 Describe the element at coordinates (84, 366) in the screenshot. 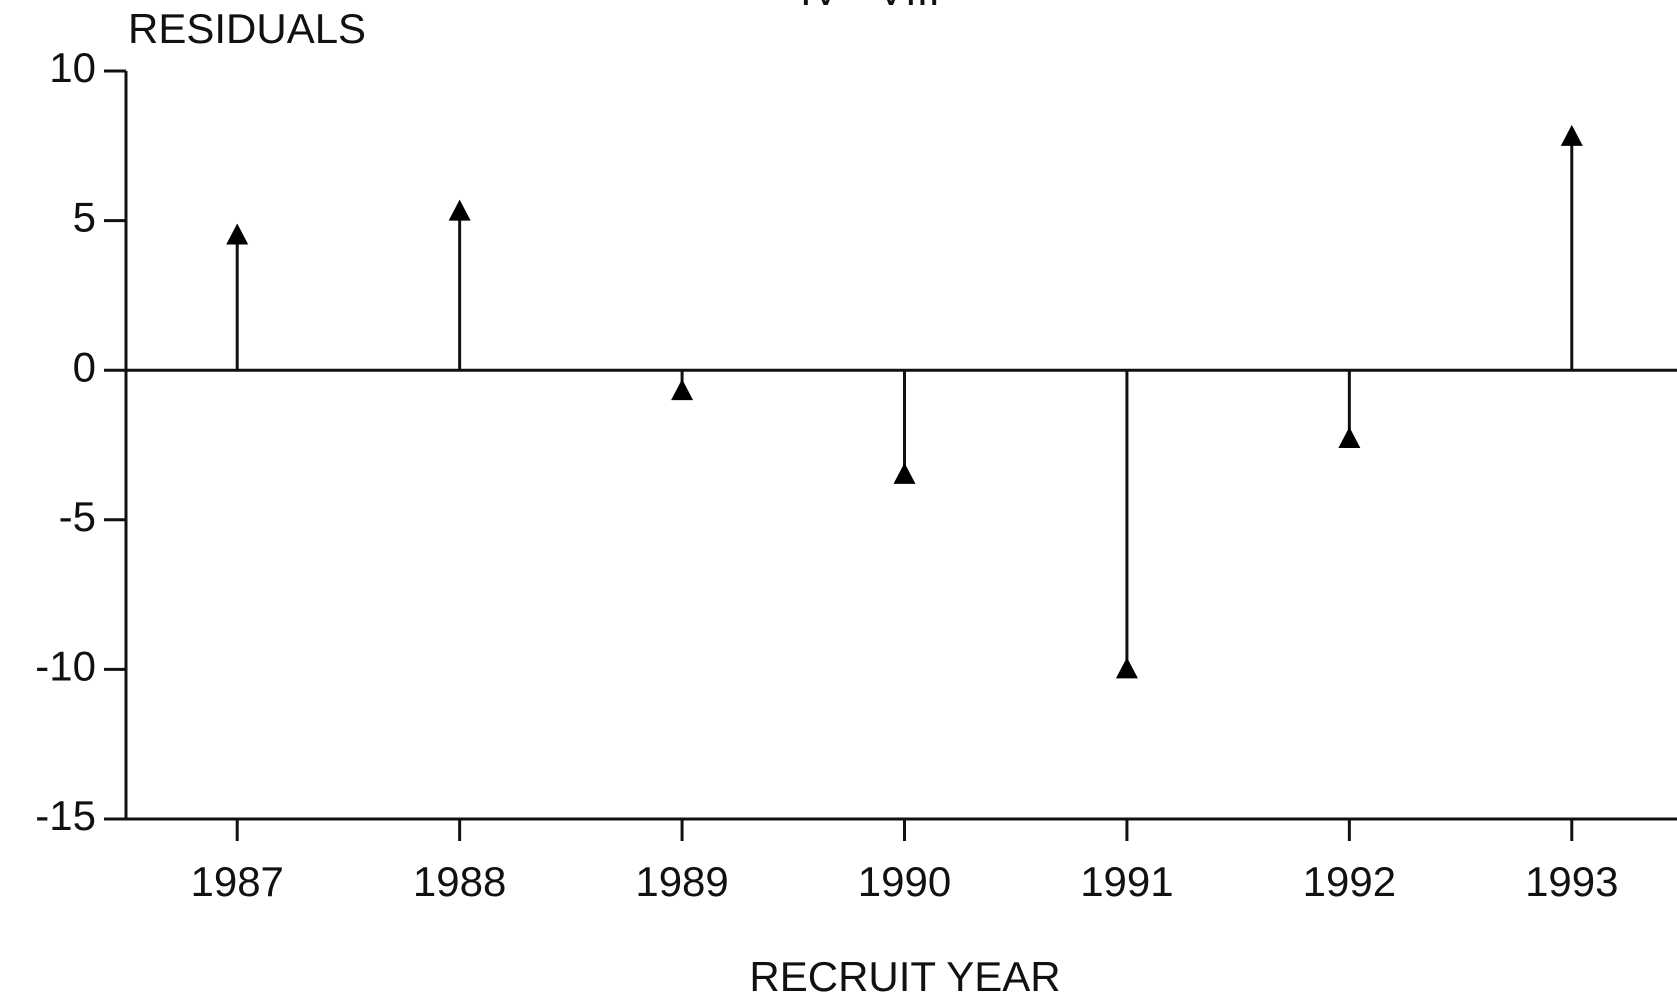

I see `y-tick-label: 0` at that location.